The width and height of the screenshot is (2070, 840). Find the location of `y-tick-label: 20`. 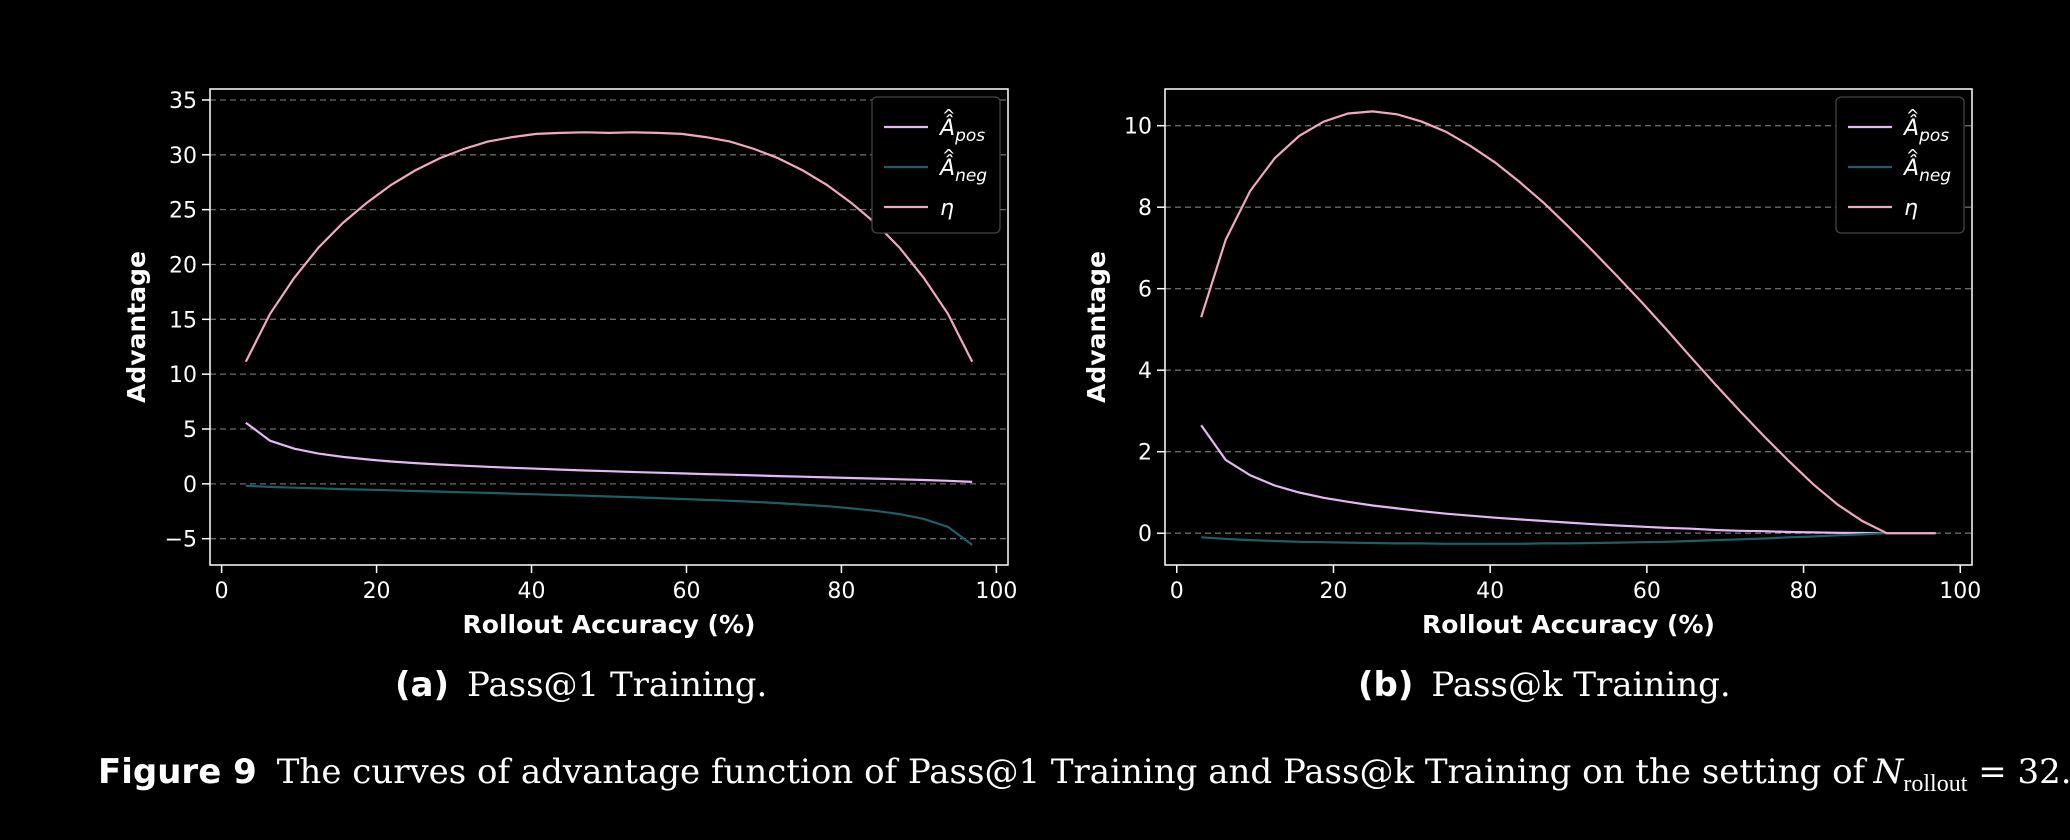

y-tick-label: 20 is located at coordinates (183, 265).